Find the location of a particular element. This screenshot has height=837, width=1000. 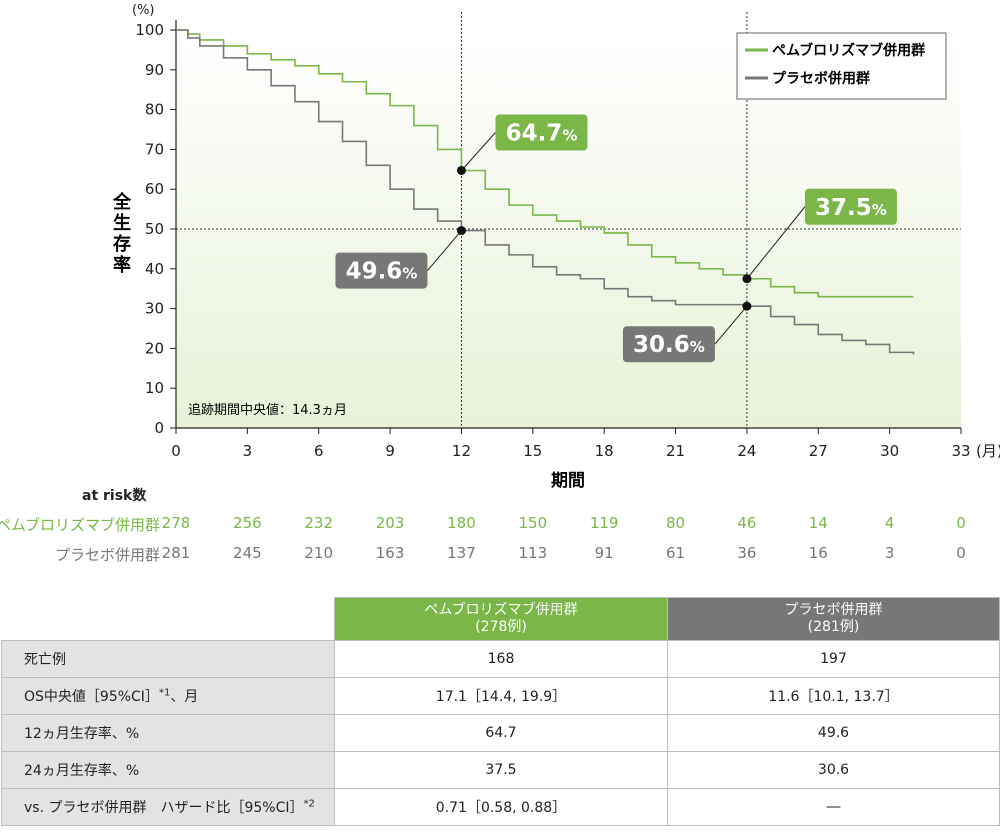

table-row: 24ヵ月生存率、% 37.5 30.6 is located at coordinates (500, 770).